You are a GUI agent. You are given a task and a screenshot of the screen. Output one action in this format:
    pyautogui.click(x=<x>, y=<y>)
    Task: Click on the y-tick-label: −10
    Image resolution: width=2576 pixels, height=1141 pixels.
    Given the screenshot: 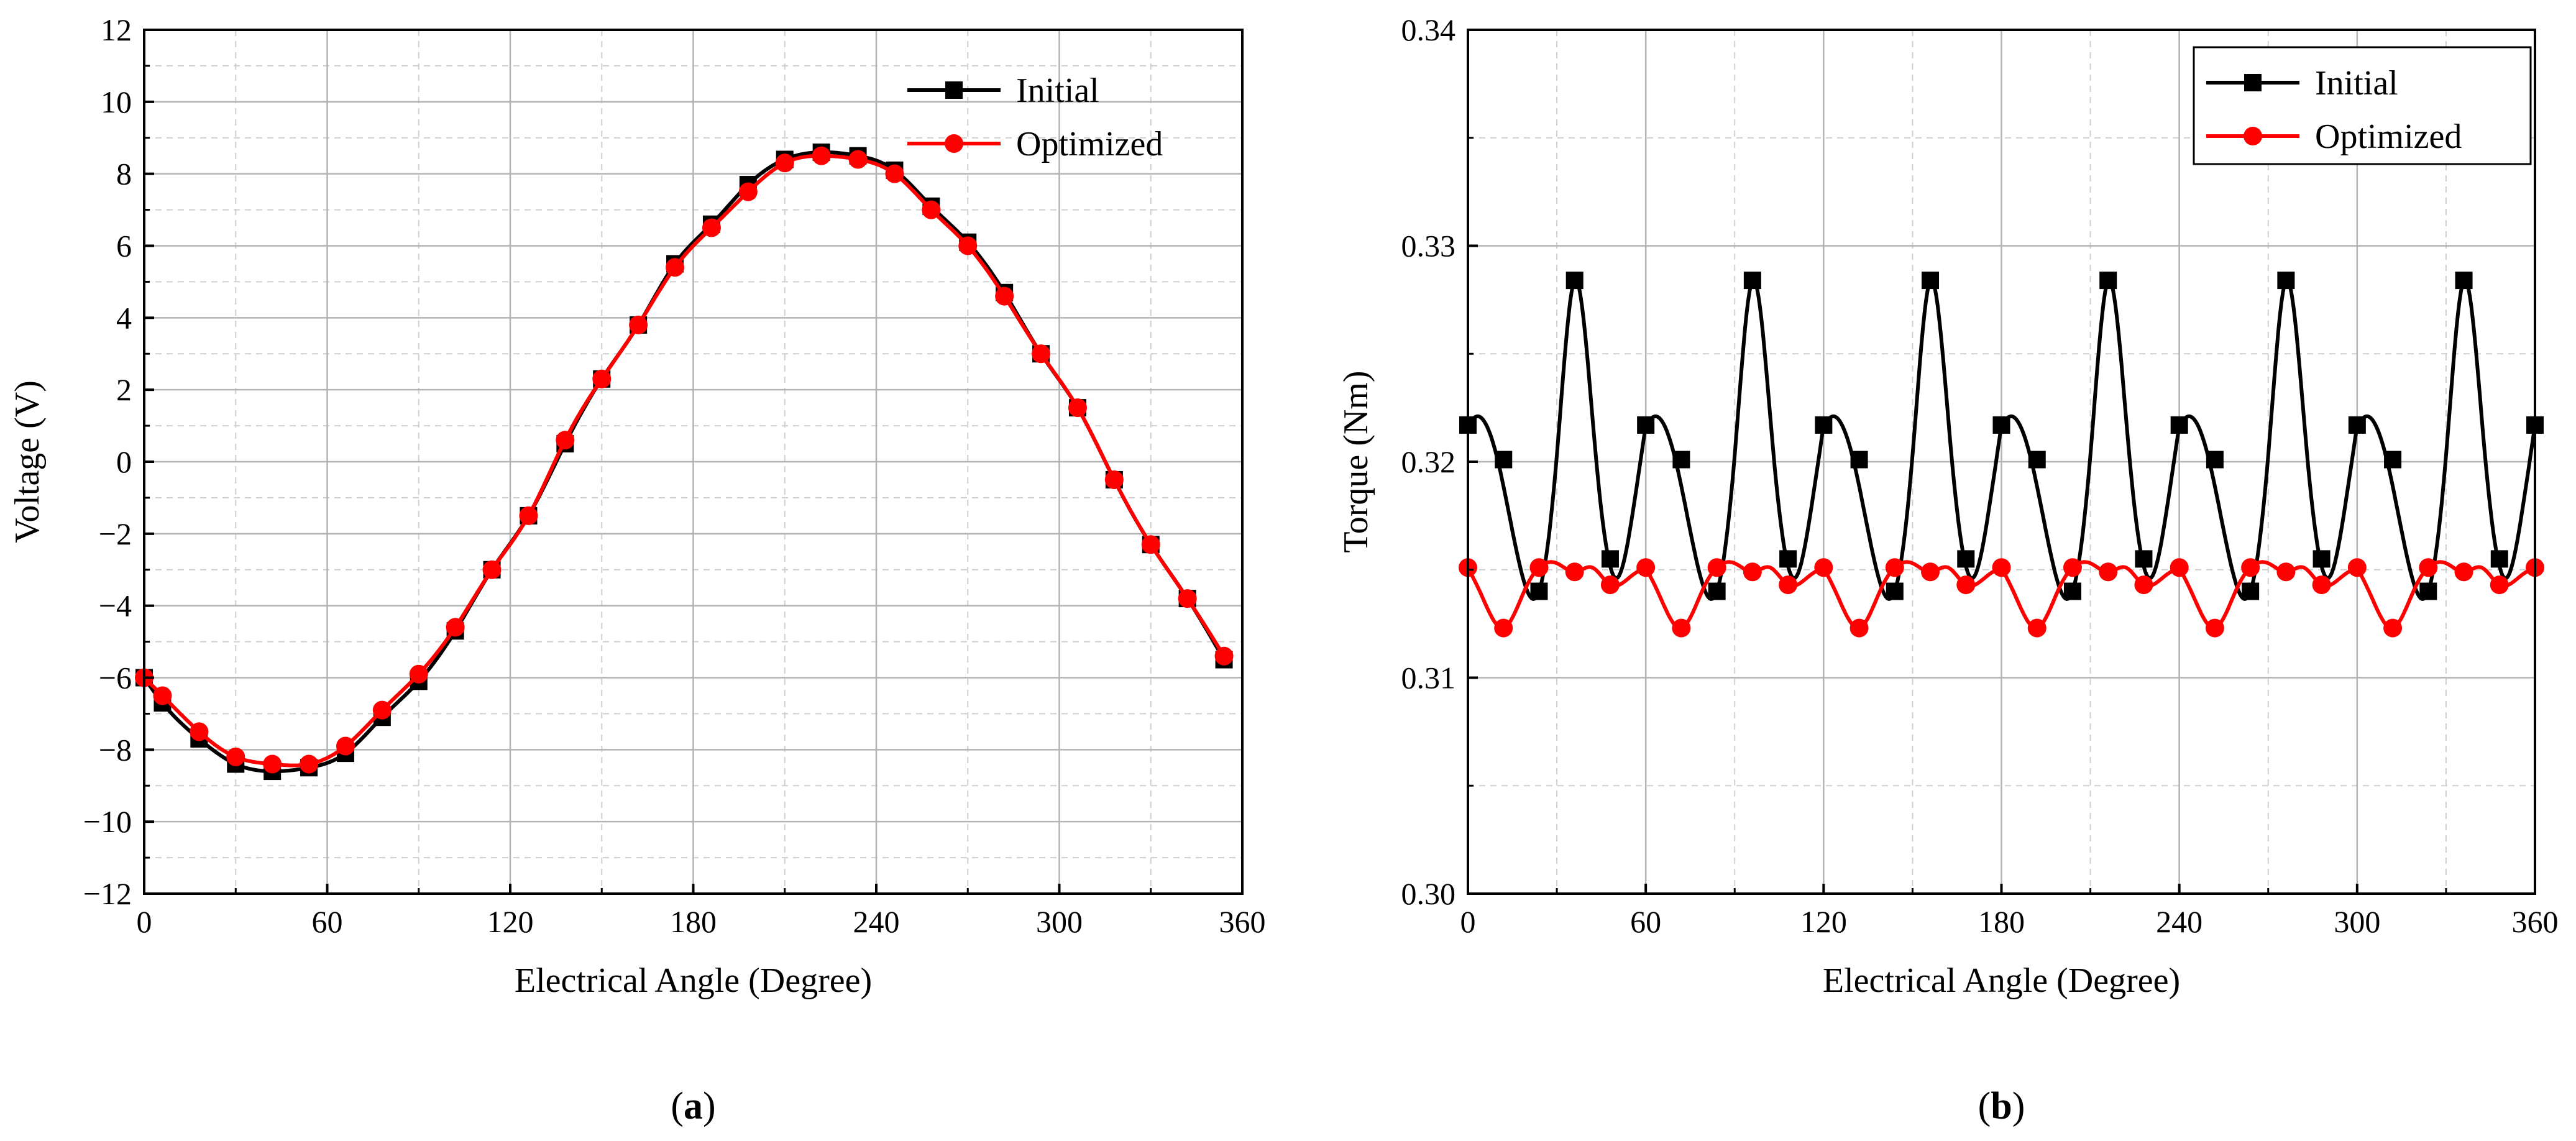 What is the action you would take?
    pyautogui.click(x=107, y=822)
    